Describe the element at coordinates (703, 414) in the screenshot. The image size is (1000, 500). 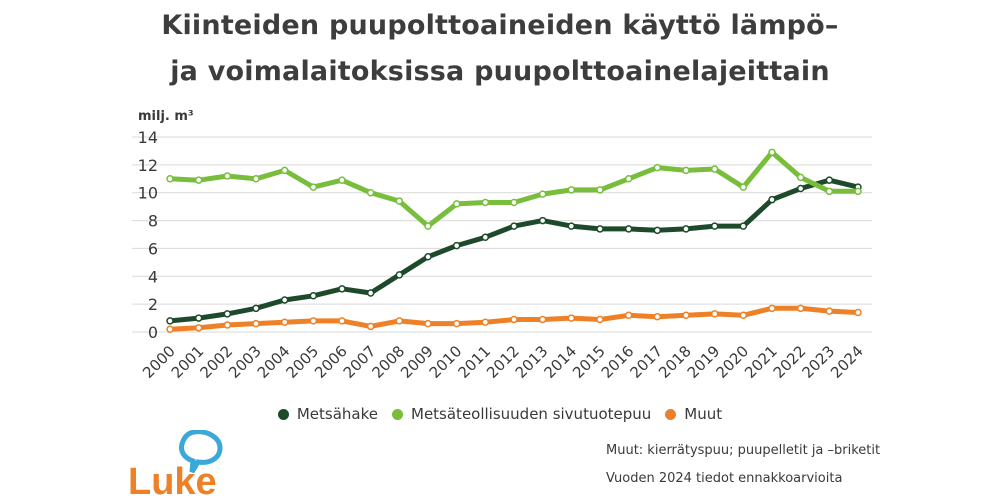
I see `legend-label: Muut` at that location.